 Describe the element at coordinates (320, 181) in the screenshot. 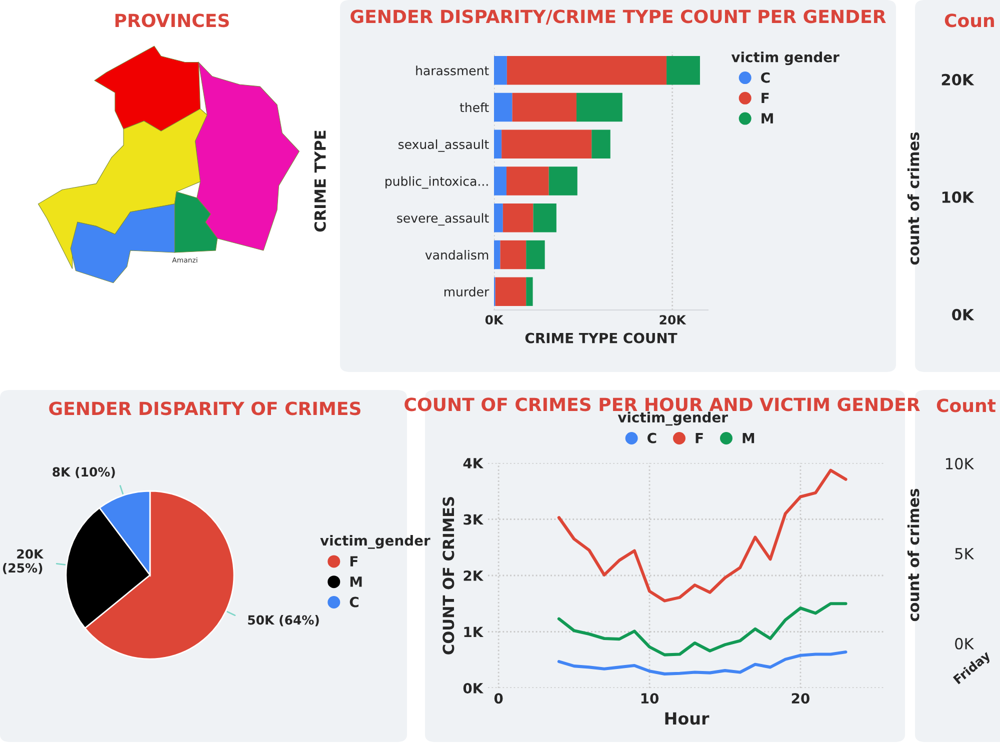

I see `y-axis-title: CRIME TYPE` at that location.